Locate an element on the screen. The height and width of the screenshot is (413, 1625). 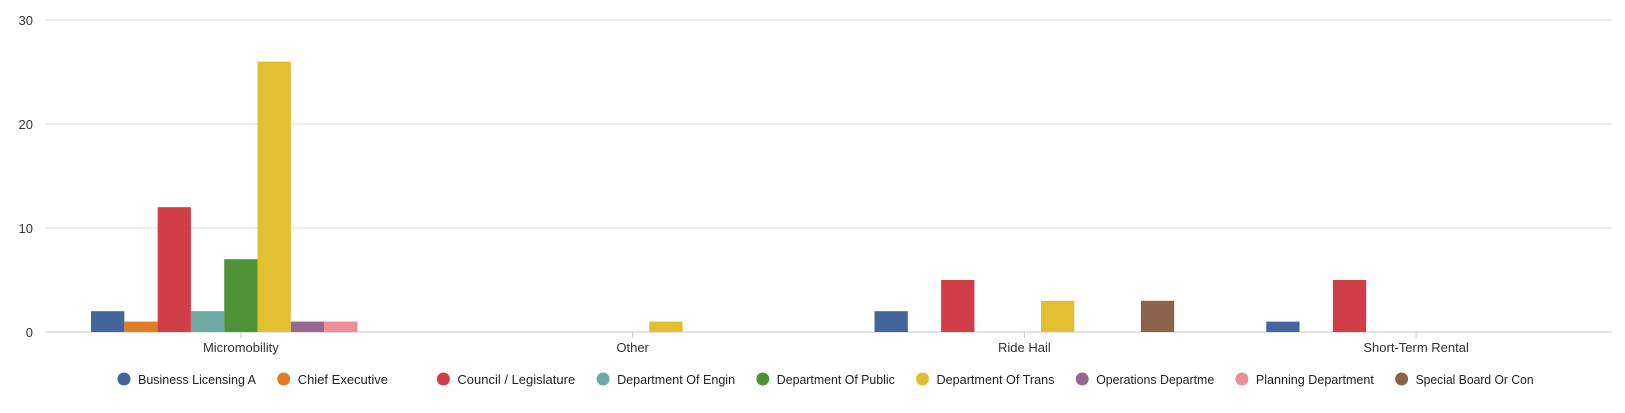
y-tick-label: 0 is located at coordinates (29, 332).